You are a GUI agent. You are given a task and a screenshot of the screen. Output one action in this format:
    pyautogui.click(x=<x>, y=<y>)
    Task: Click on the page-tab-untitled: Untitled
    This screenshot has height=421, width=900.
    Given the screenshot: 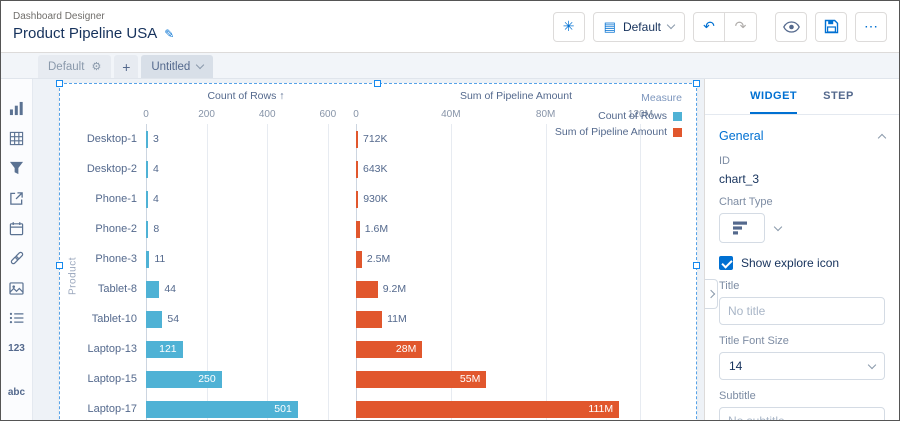 What is the action you would take?
    pyautogui.click(x=177, y=66)
    